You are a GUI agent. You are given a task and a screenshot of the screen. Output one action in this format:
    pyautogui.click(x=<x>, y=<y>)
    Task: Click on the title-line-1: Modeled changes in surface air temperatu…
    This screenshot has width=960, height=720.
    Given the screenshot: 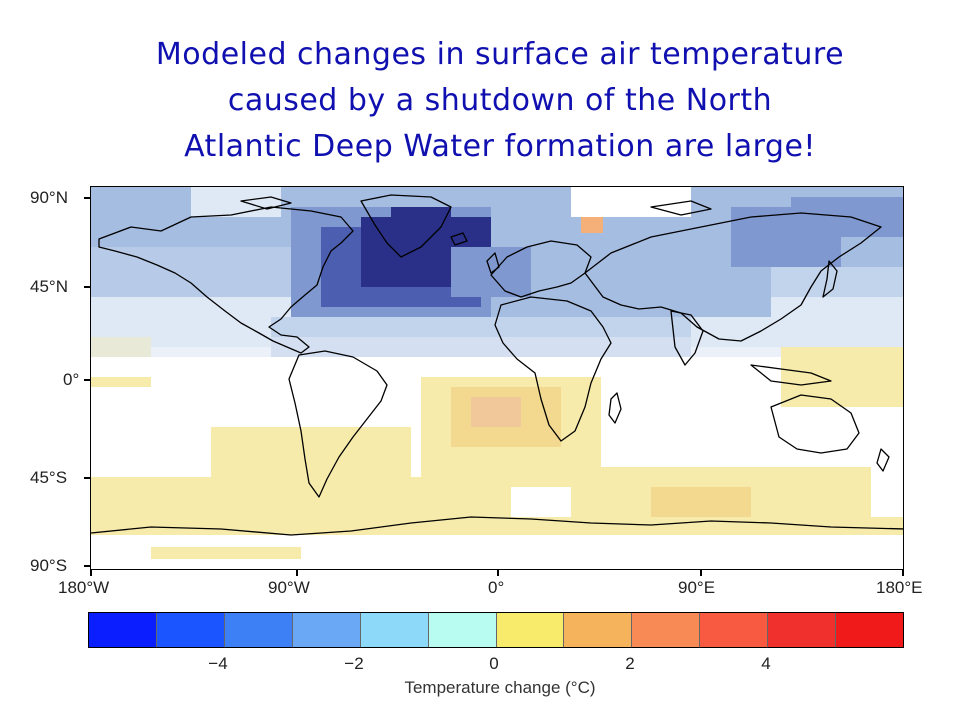 What is the action you would take?
    pyautogui.click(x=500, y=54)
    